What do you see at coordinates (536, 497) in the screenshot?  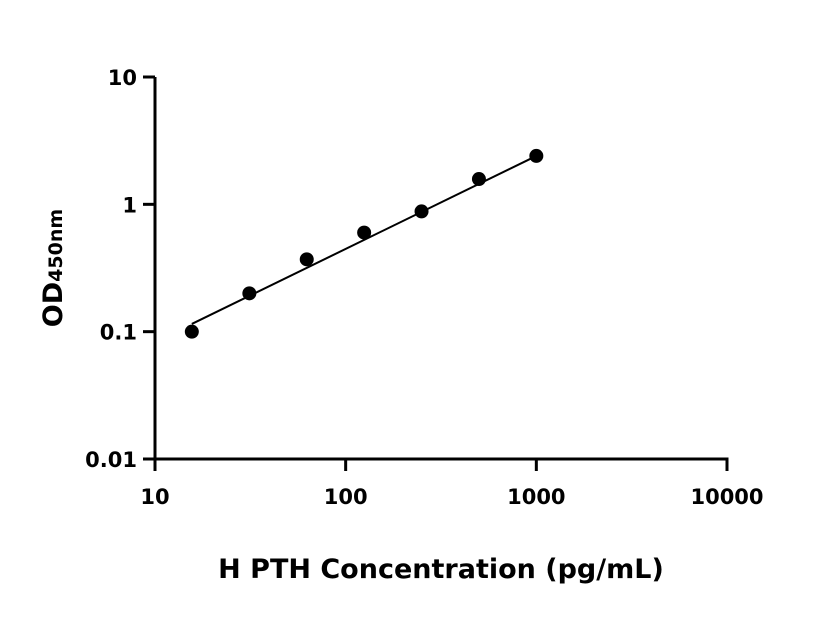 I see `x-tick-label: 1000` at bounding box center [536, 497].